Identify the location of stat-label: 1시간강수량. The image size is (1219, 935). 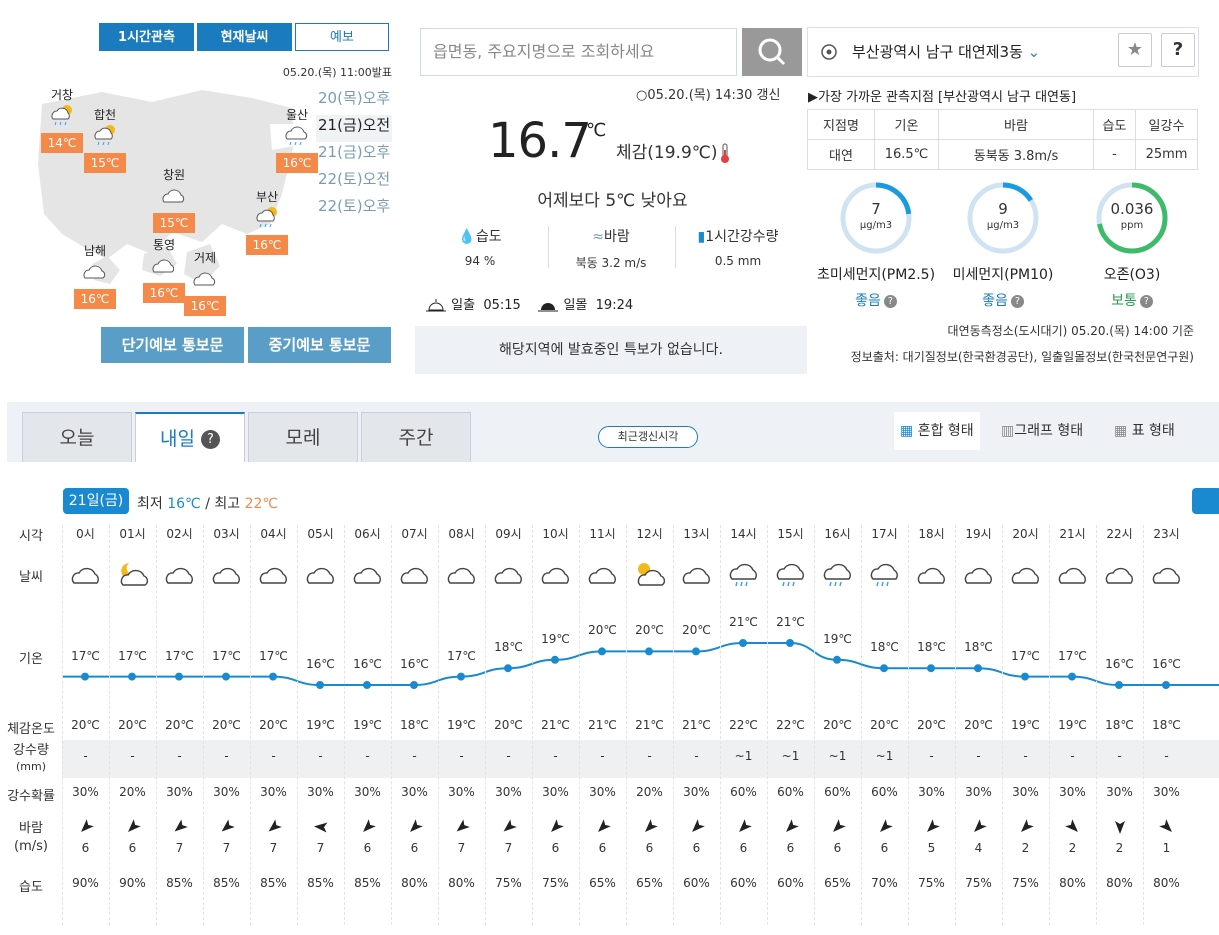
(742, 237).